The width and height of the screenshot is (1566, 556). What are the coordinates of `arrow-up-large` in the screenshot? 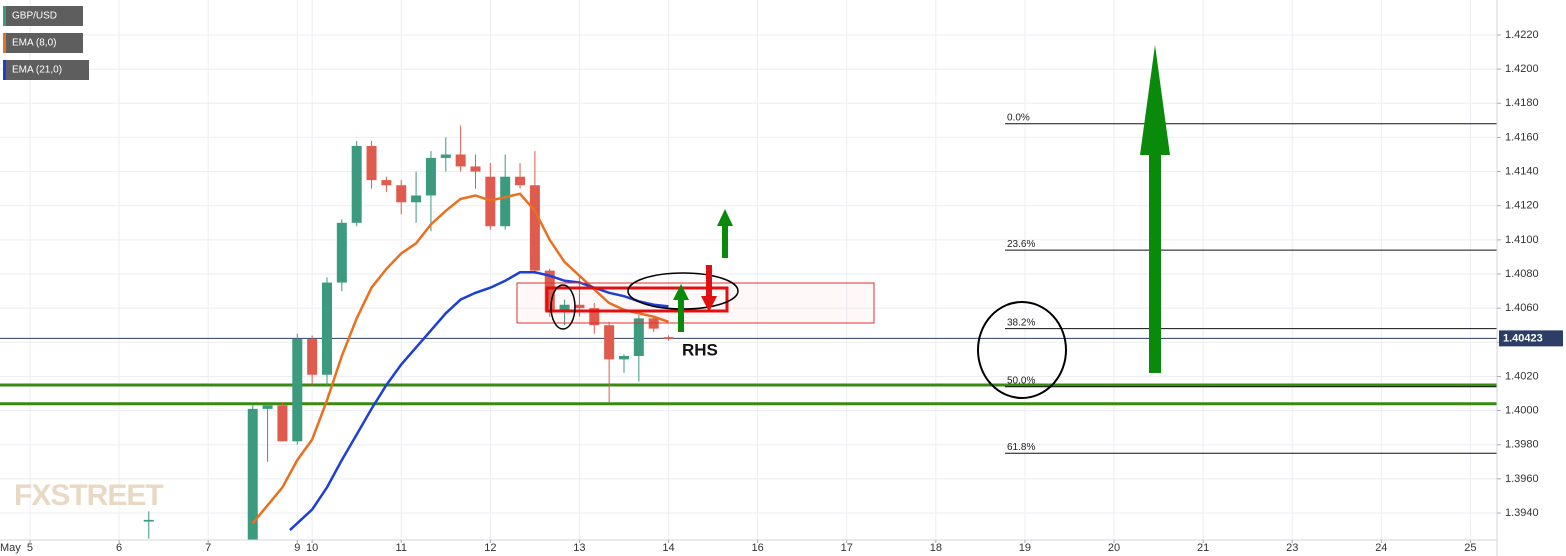 It's located at (1155, 209).